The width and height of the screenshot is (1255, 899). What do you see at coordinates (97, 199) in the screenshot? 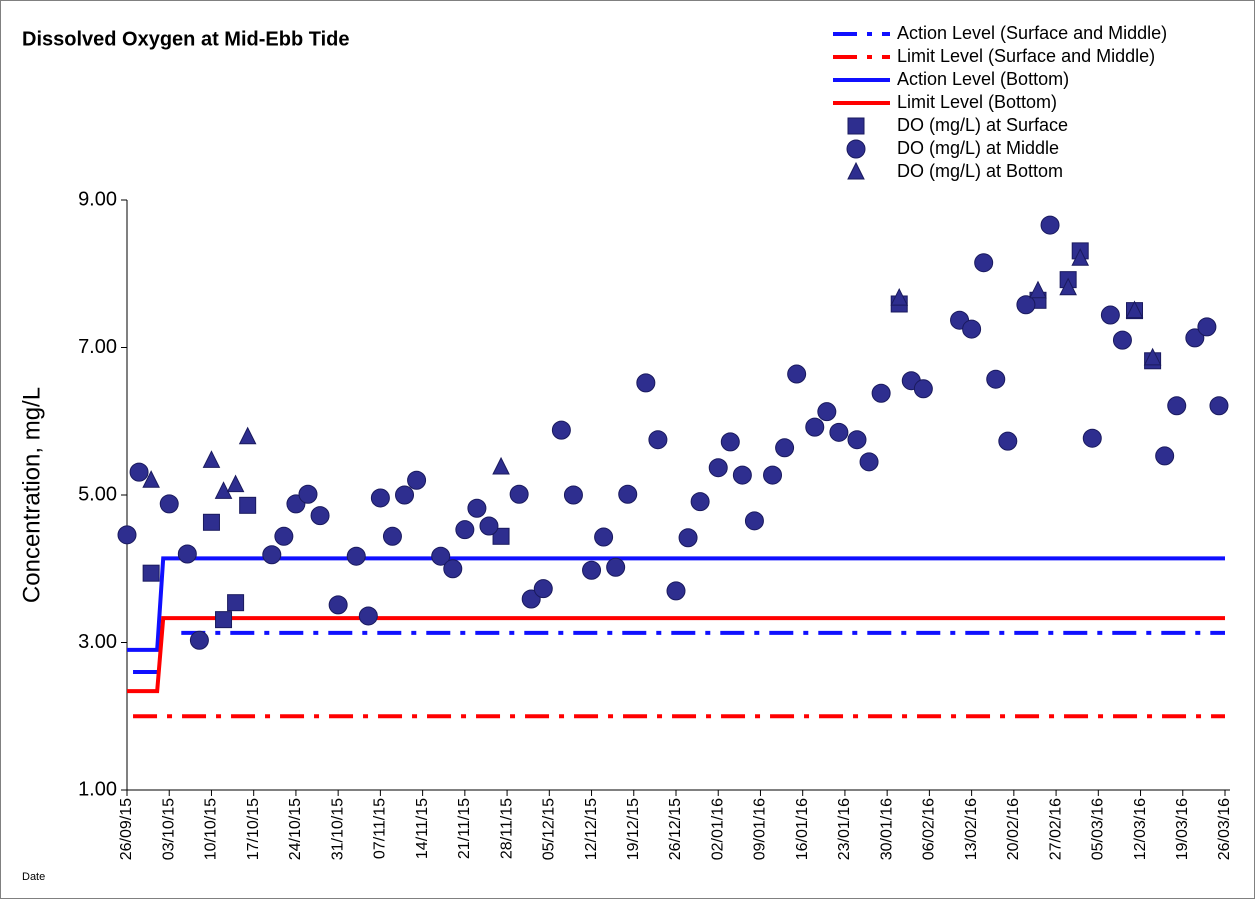
I see `y-tick-label: 9.00` at bounding box center [97, 199].